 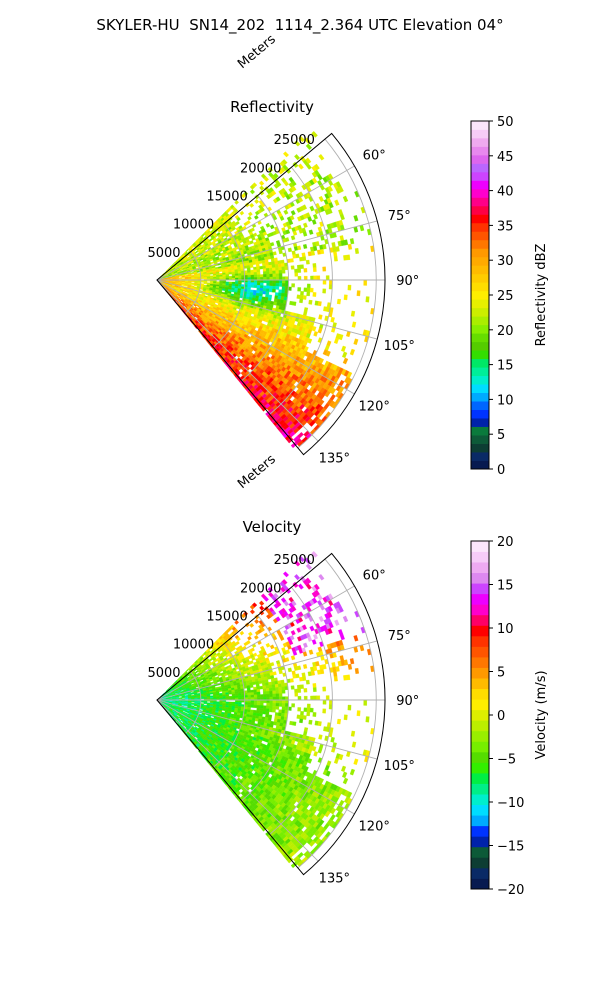 I want to click on colorbar-tick-label: 5, so click(x=501, y=435).